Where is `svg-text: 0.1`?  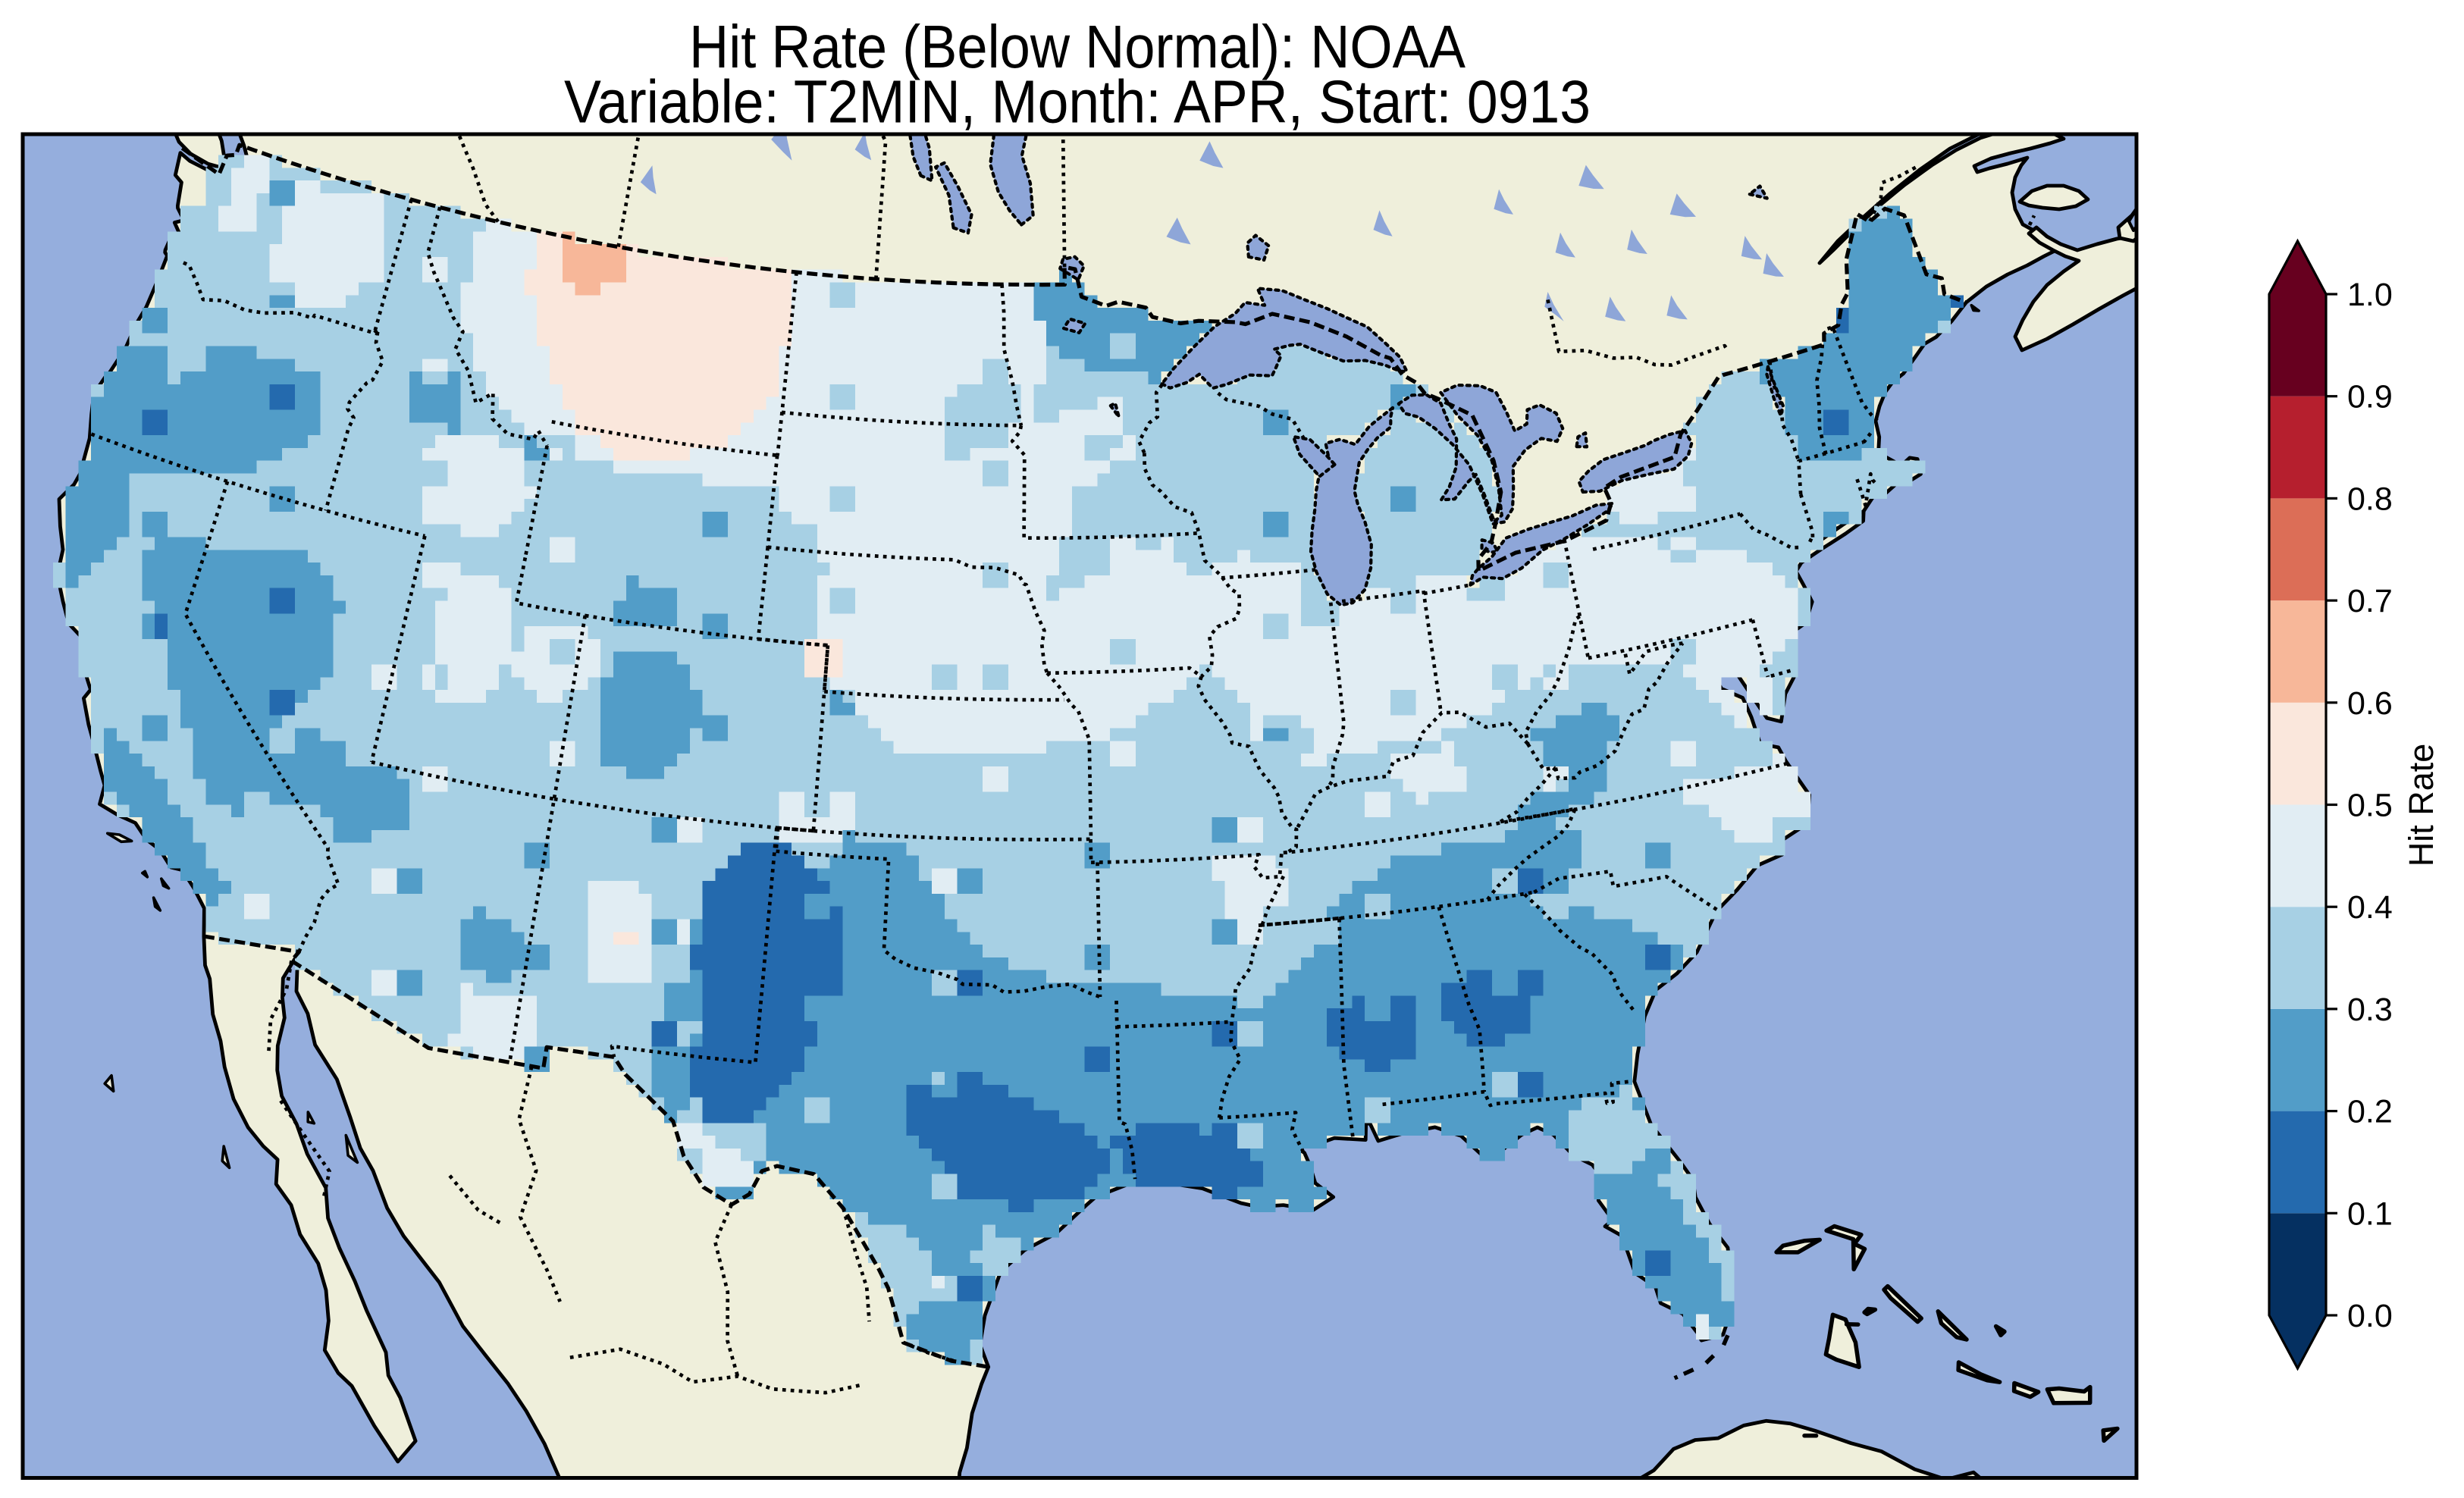
svg-text: 0.1 is located at coordinates (2370, 1214).